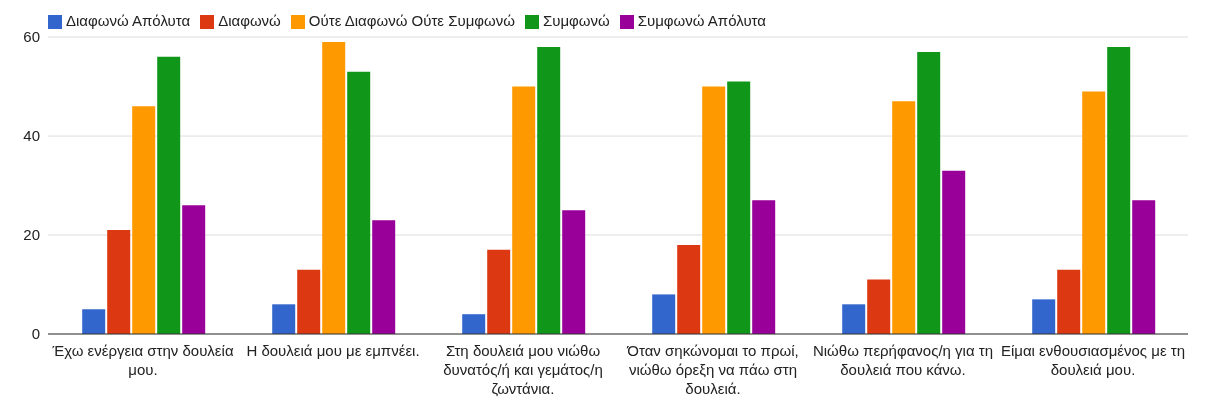 This screenshot has height=415, width=1207. What do you see at coordinates (35, 334) in the screenshot?
I see `y-tick-label: 0` at bounding box center [35, 334].